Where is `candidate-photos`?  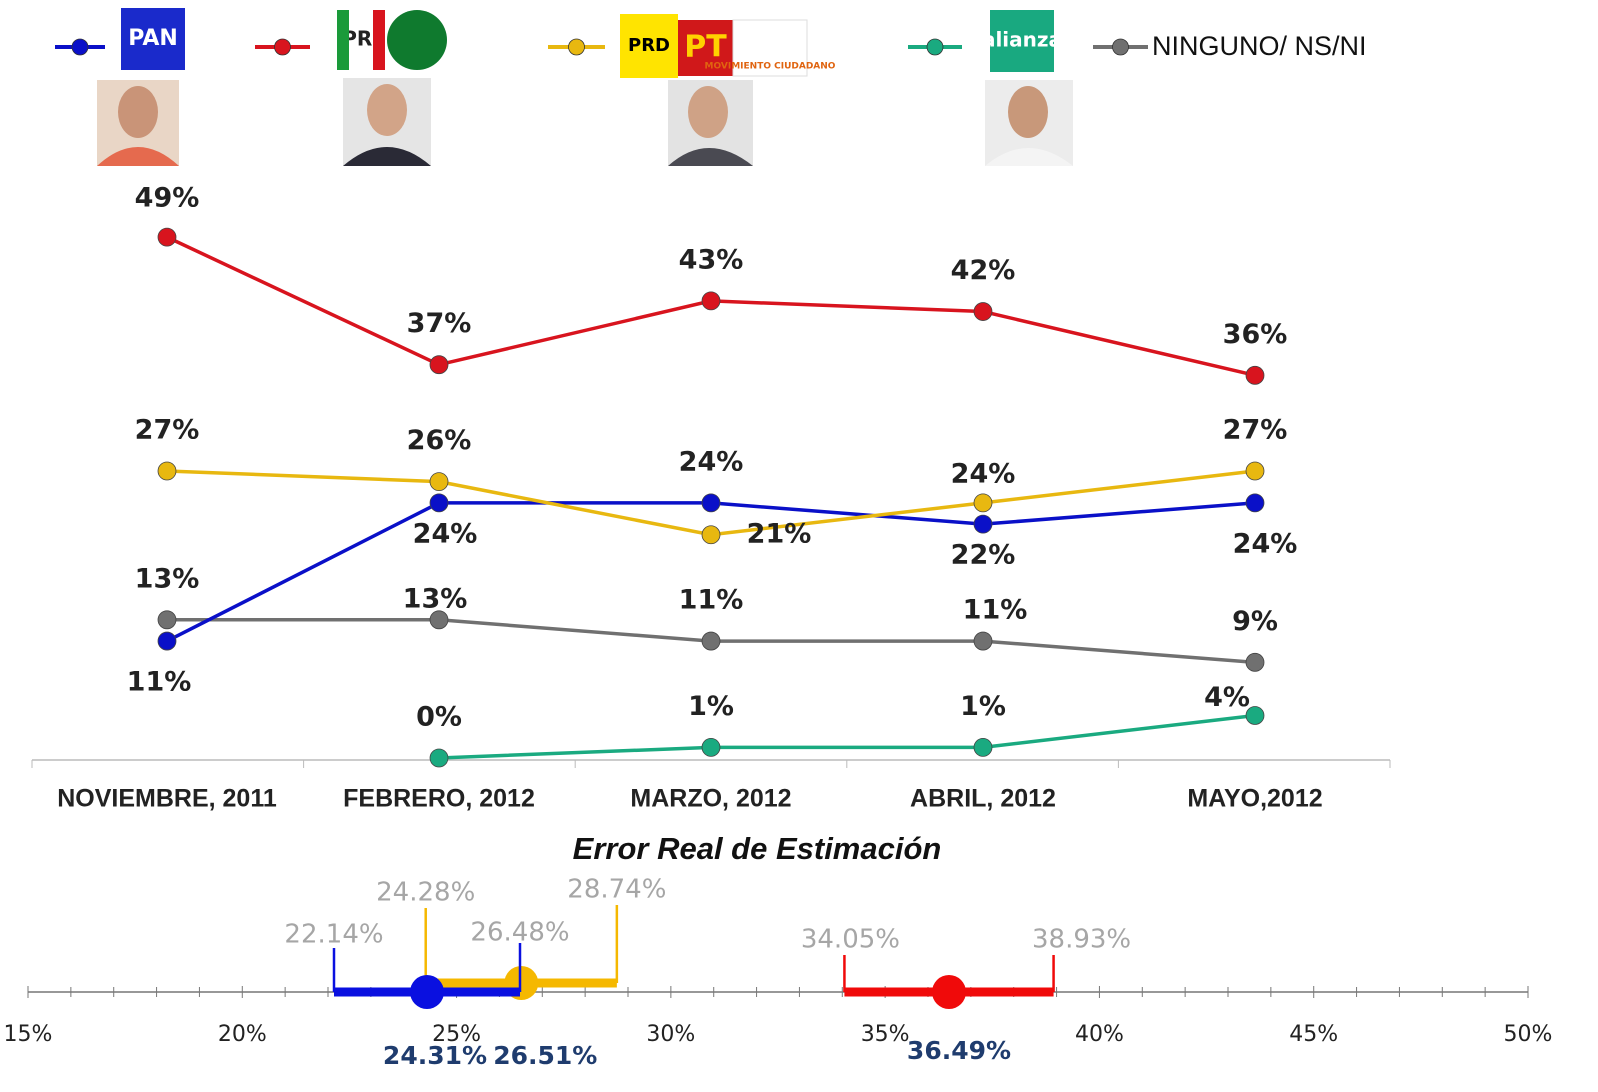 candidate-photos is located at coordinates (585, 122).